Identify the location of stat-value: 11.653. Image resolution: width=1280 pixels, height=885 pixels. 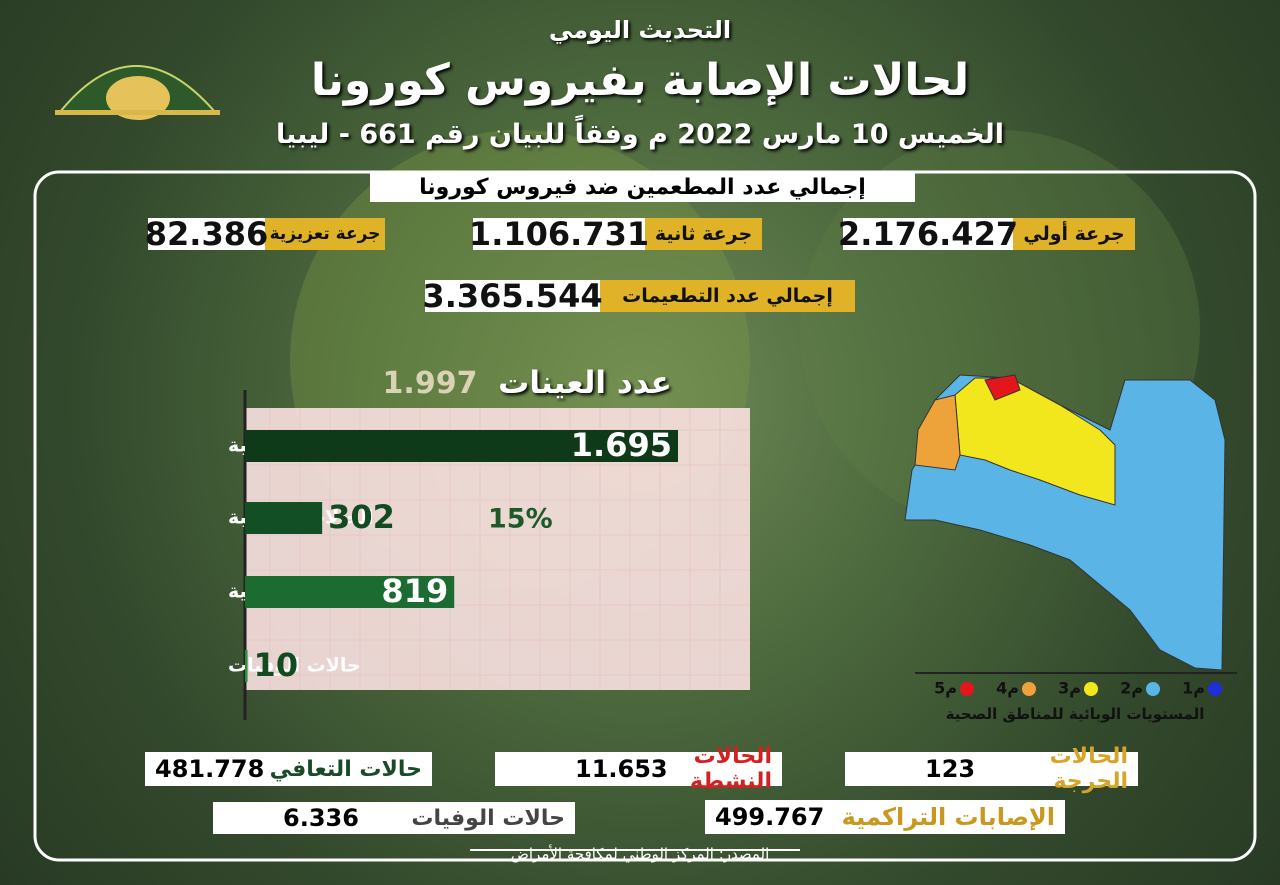
(621, 769).